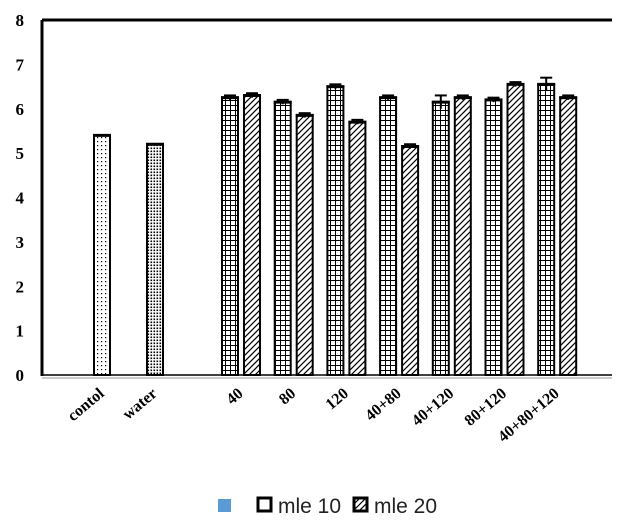 The width and height of the screenshot is (621, 528). What do you see at coordinates (20, 153) in the screenshot?
I see `y-tick-label: 5` at bounding box center [20, 153].